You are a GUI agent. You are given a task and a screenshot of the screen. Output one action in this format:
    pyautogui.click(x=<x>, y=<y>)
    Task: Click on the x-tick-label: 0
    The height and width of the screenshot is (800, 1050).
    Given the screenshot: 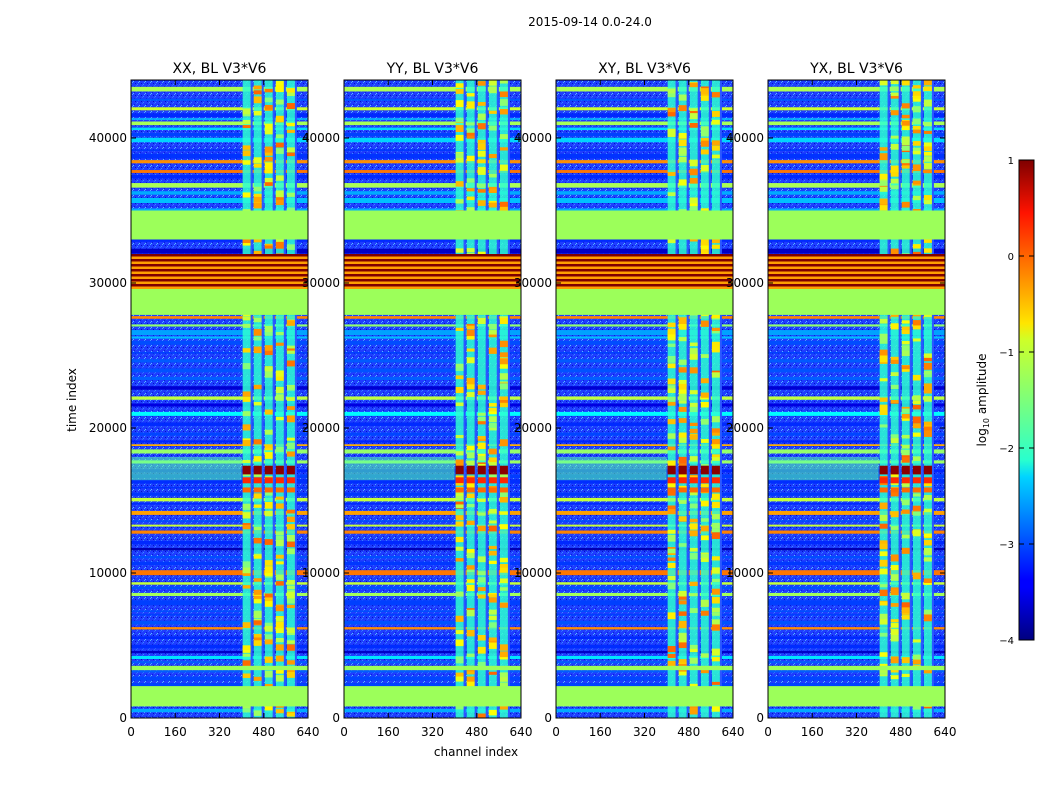 What is the action you would take?
    pyautogui.click(x=131, y=732)
    